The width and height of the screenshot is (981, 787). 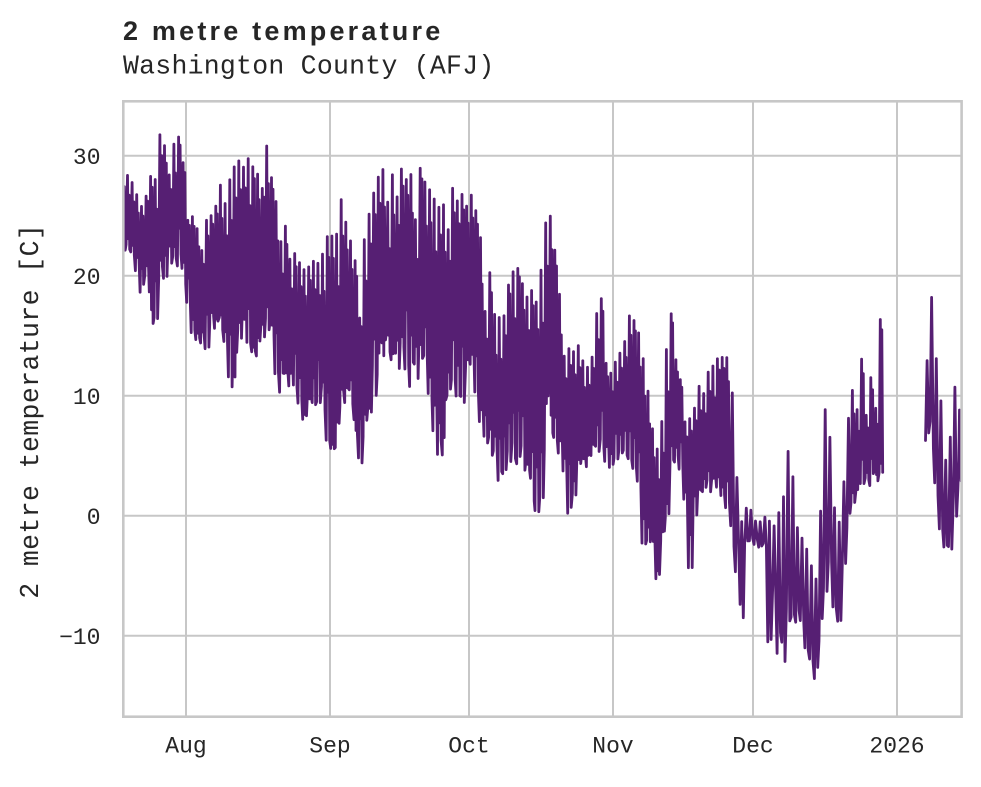 What do you see at coordinates (87, 278) in the screenshot?
I see `svg-text: 20` at bounding box center [87, 278].